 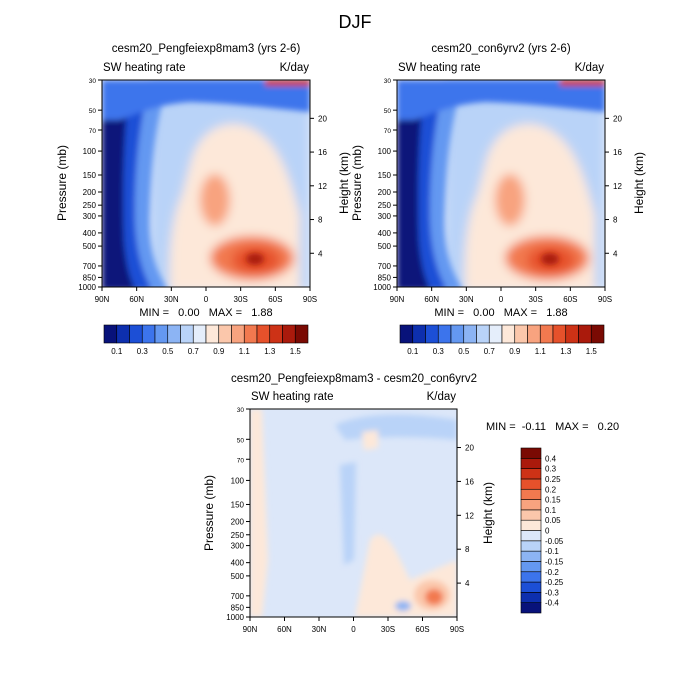 What do you see at coordinates (320, 220) in the screenshot?
I see `height-tick-label: 8` at bounding box center [320, 220].